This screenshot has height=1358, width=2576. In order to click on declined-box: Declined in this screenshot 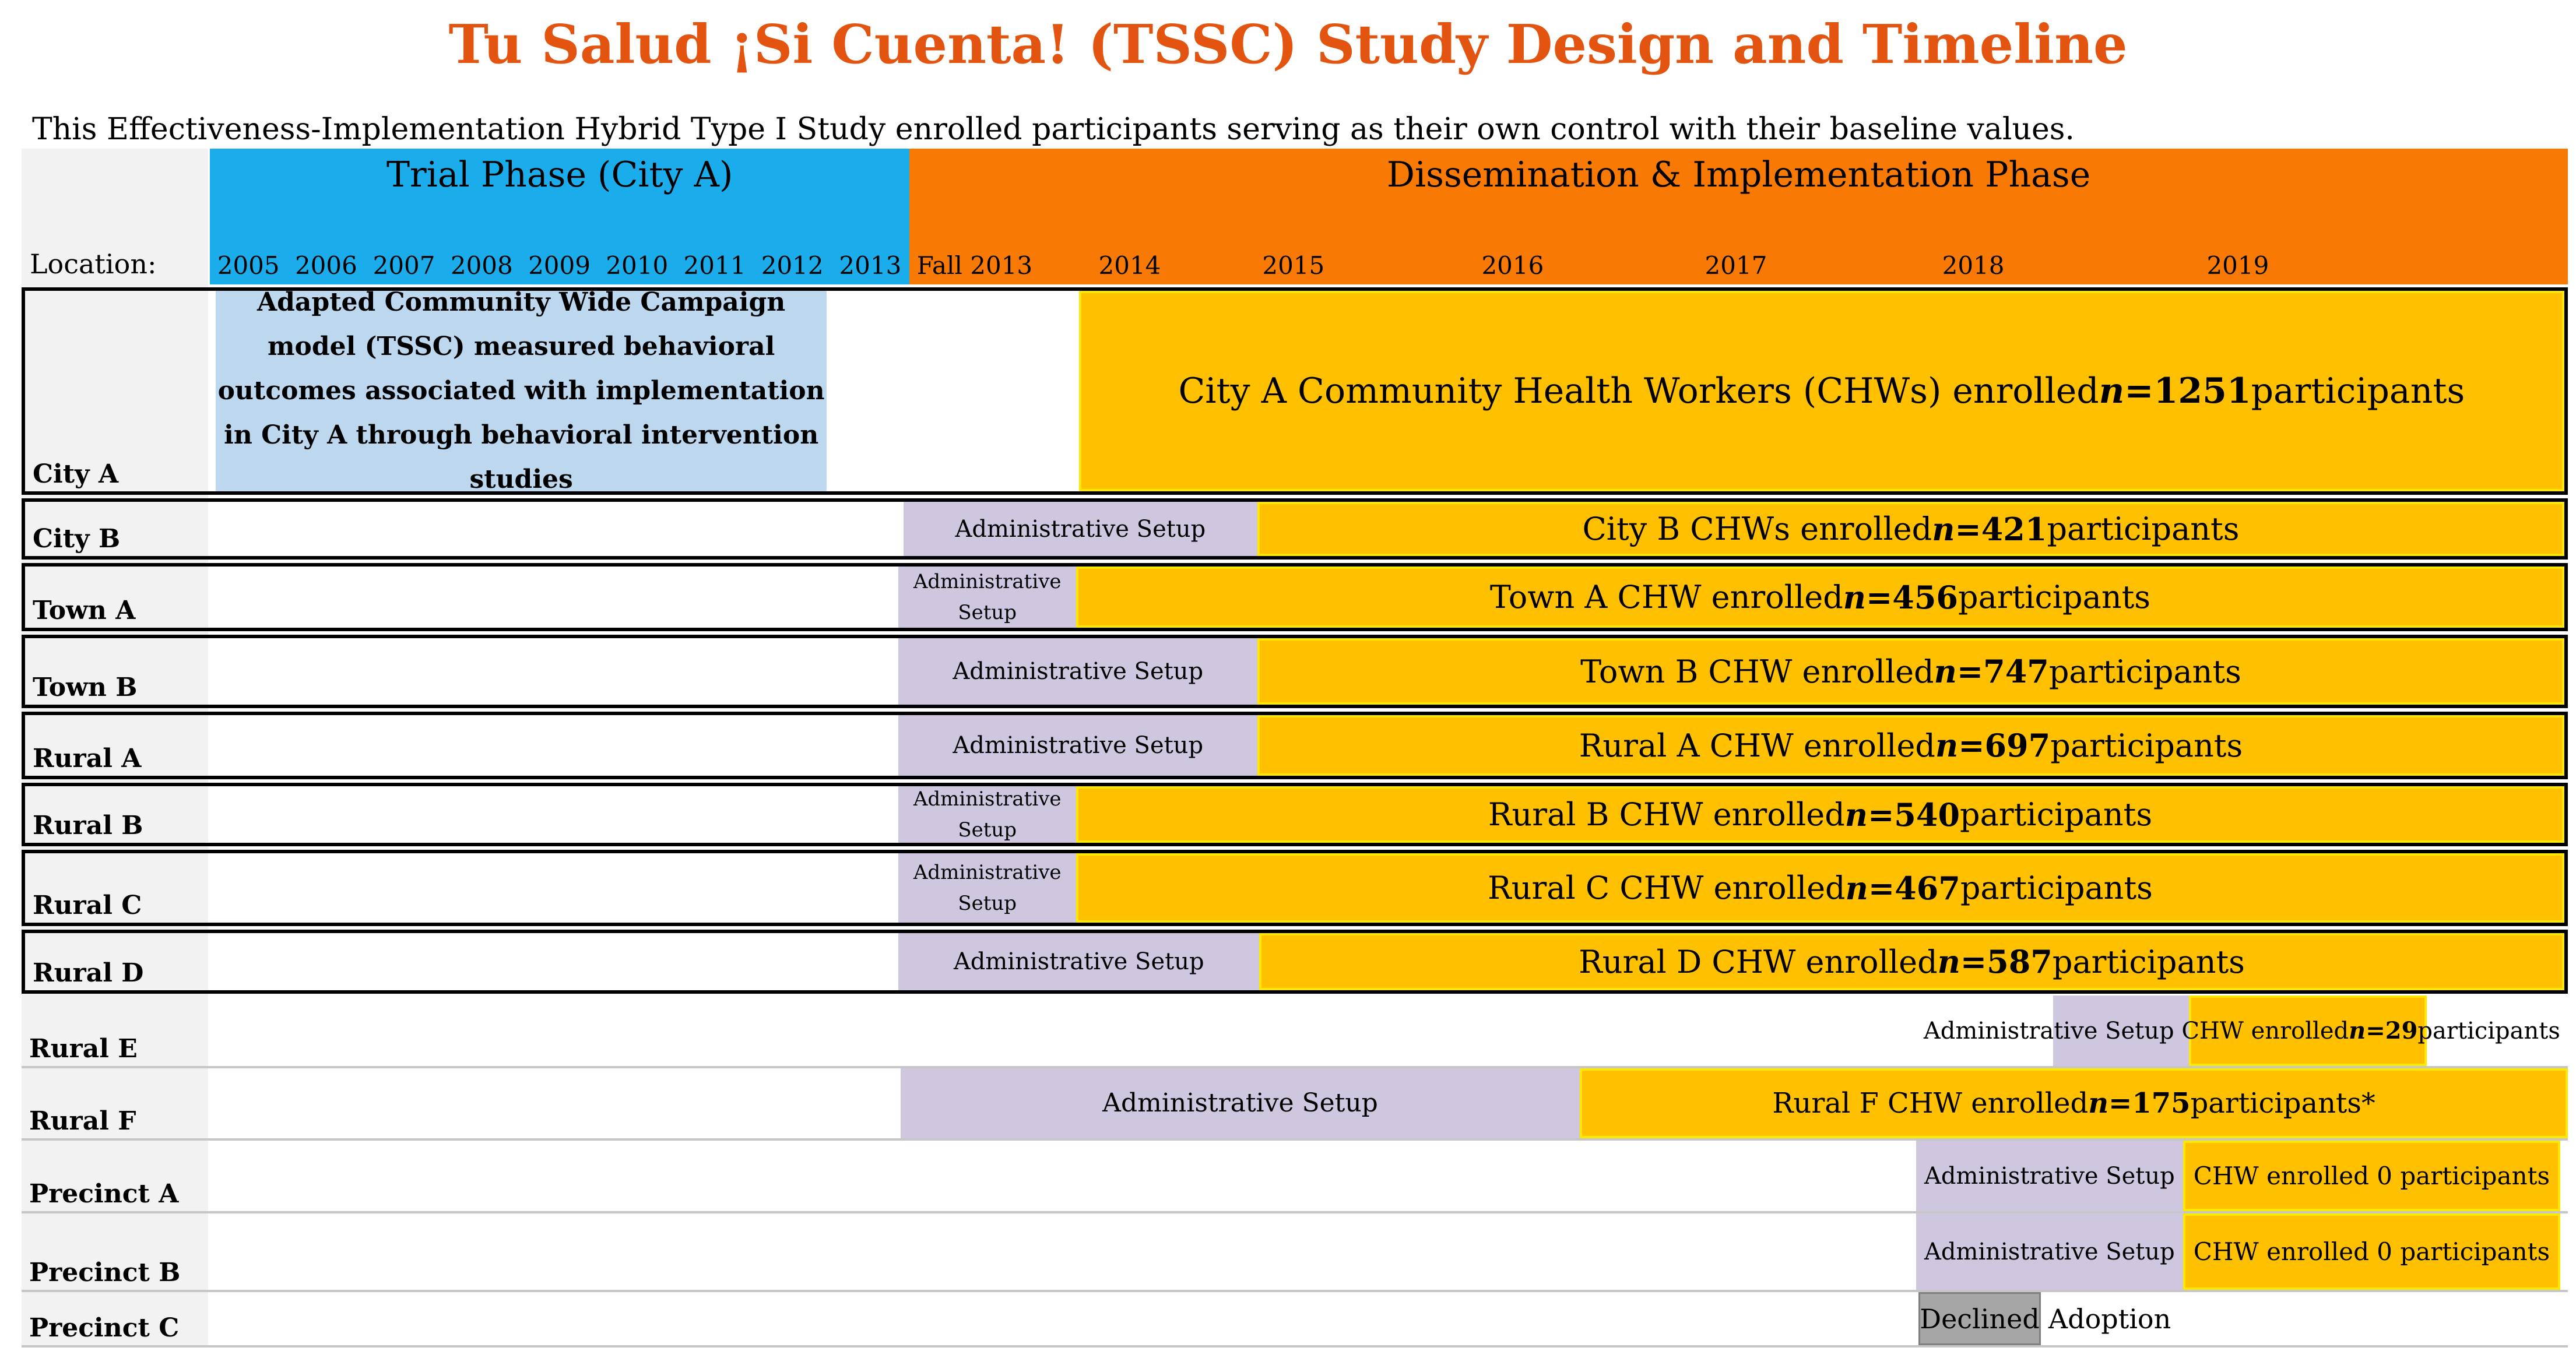, I will do `click(1979, 1318)`.